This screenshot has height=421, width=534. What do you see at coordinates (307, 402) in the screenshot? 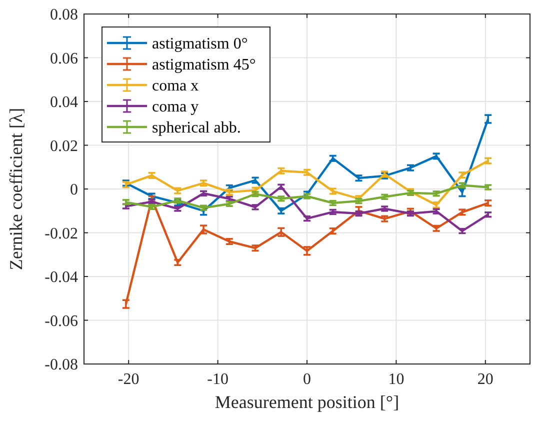
I see `x-axis-title: Measurement position [°]` at bounding box center [307, 402].